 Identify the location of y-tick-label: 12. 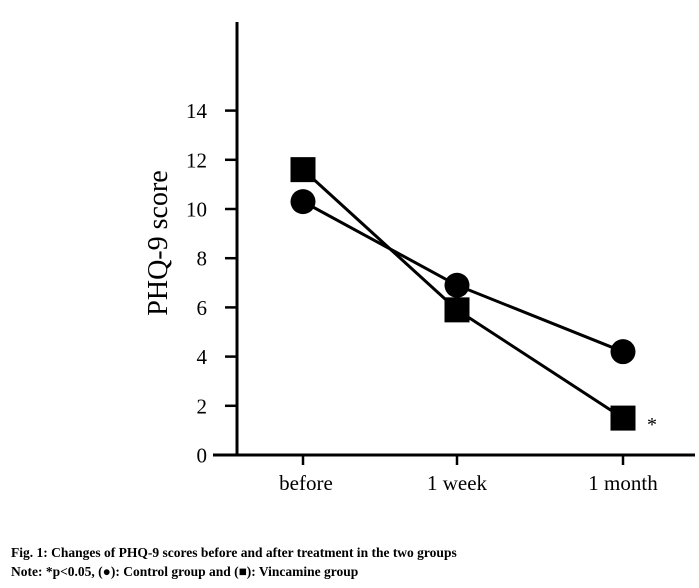
(196, 160).